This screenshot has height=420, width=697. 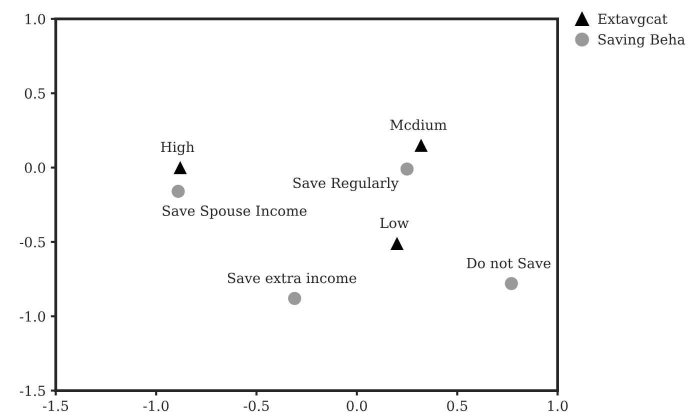 What do you see at coordinates (177, 148) in the screenshot?
I see `annotation: High` at bounding box center [177, 148].